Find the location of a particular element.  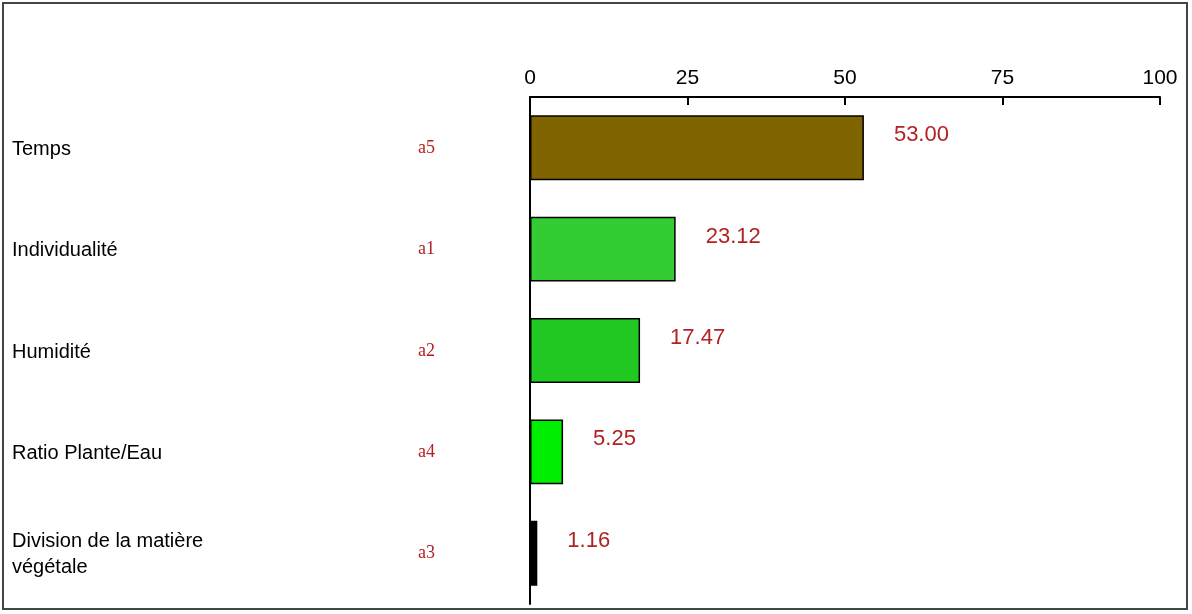

data-label: 17.47 is located at coordinates (698, 336).